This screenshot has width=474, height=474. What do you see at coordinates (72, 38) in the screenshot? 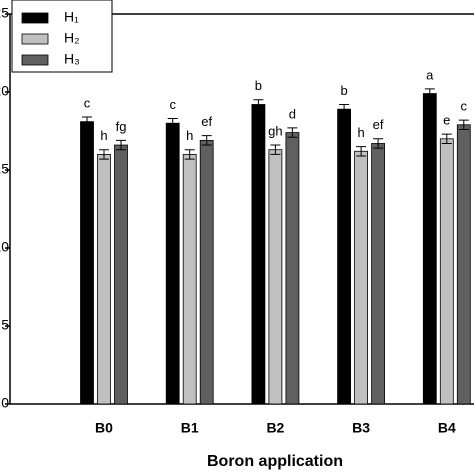
I see `legend-label: H₂` at bounding box center [72, 38].